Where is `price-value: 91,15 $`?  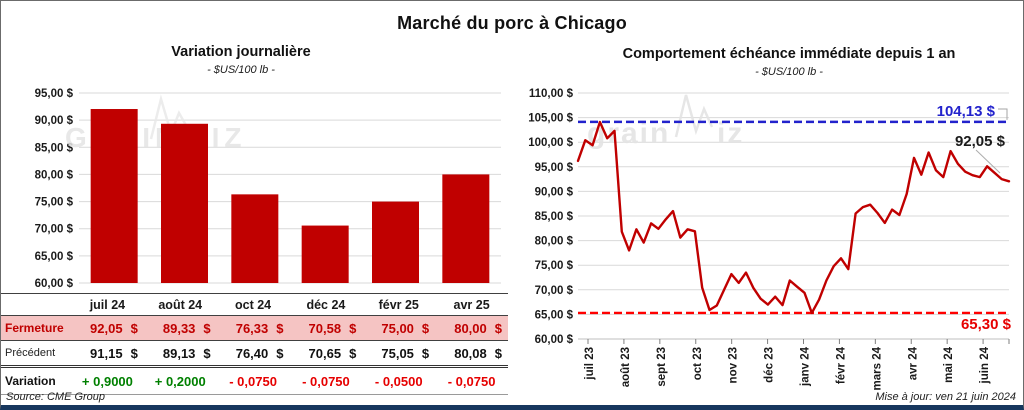
price-value: 91,15 $ is located at coordinates (107, 353).